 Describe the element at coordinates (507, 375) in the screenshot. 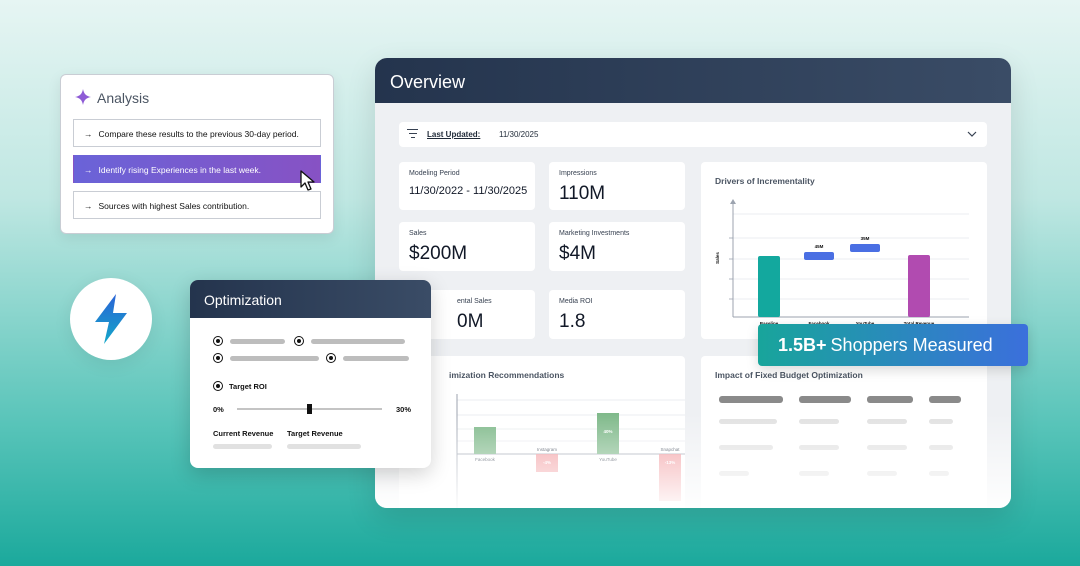

I see `recommendations-title: imization Recommendations` at that location.